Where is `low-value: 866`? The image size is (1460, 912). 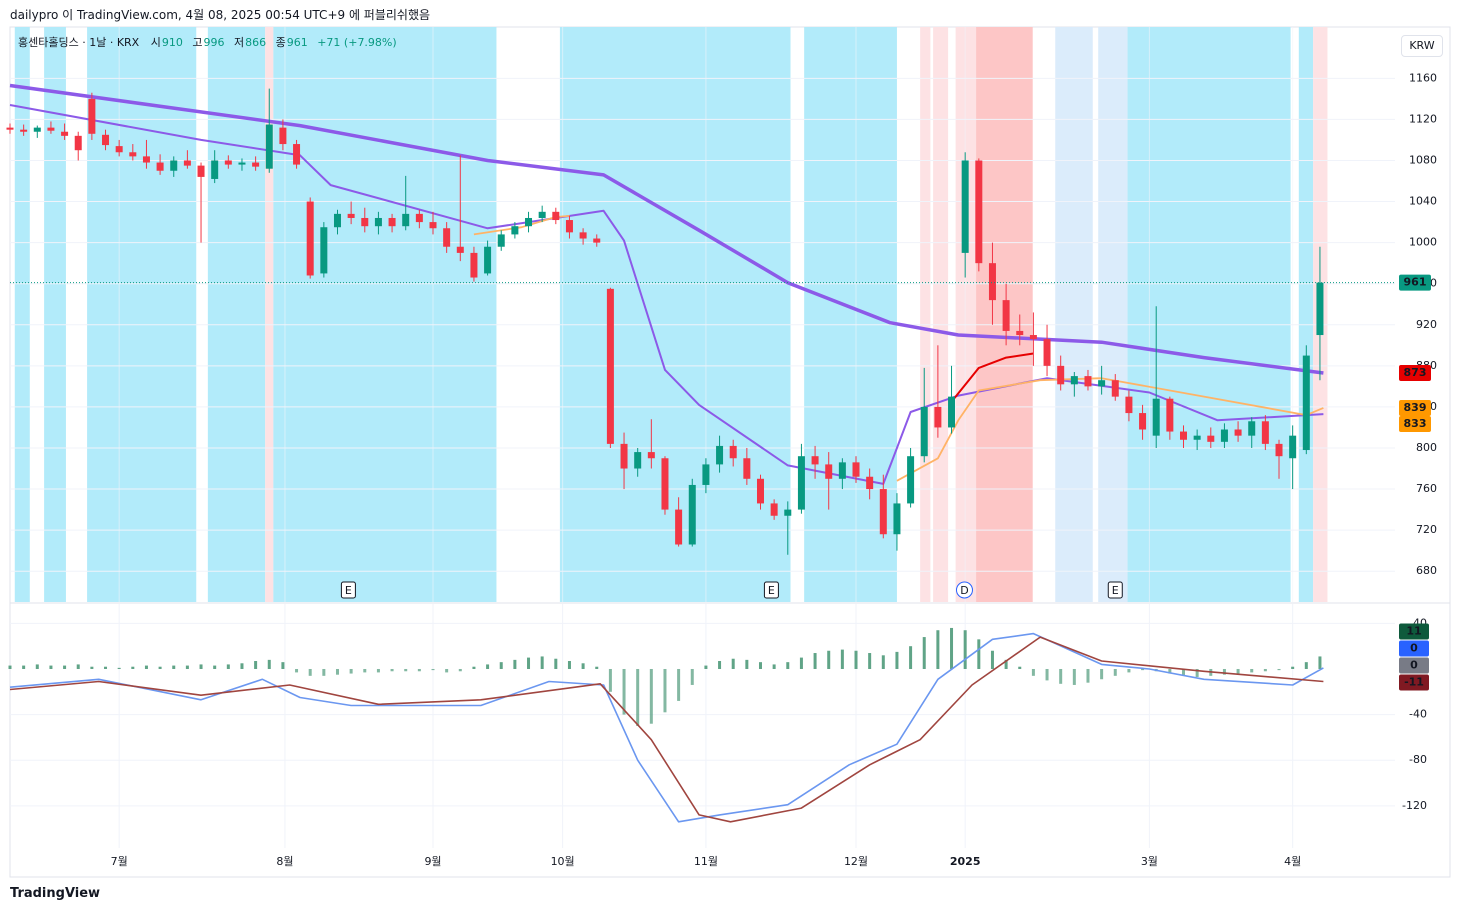 low-value: 866 is located at coordinates (256, 42).